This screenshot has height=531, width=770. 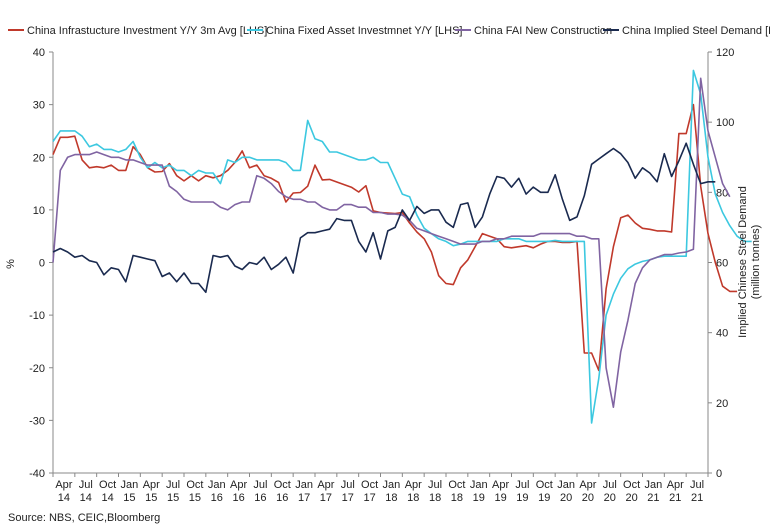 I want to click on y-left-tick-label: -20, so click(x=37, y=369).